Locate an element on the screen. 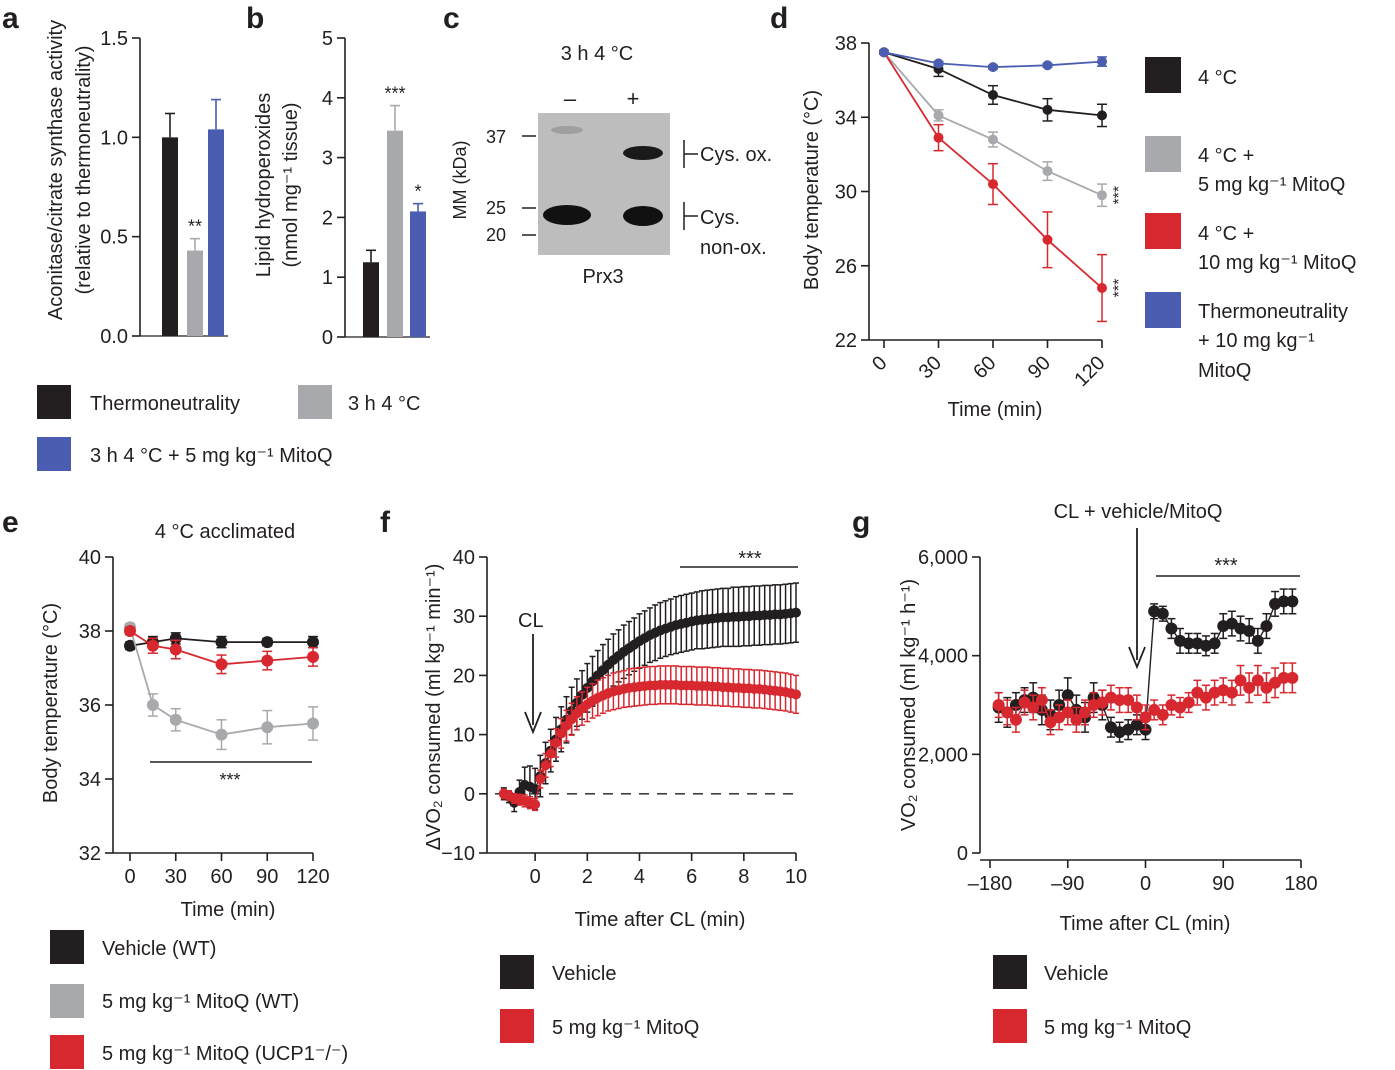 Image resolution: width=1395 pixels, height=1070 pixels. panel-e-xtick-label: 120 is located at coordinates (312, 877).